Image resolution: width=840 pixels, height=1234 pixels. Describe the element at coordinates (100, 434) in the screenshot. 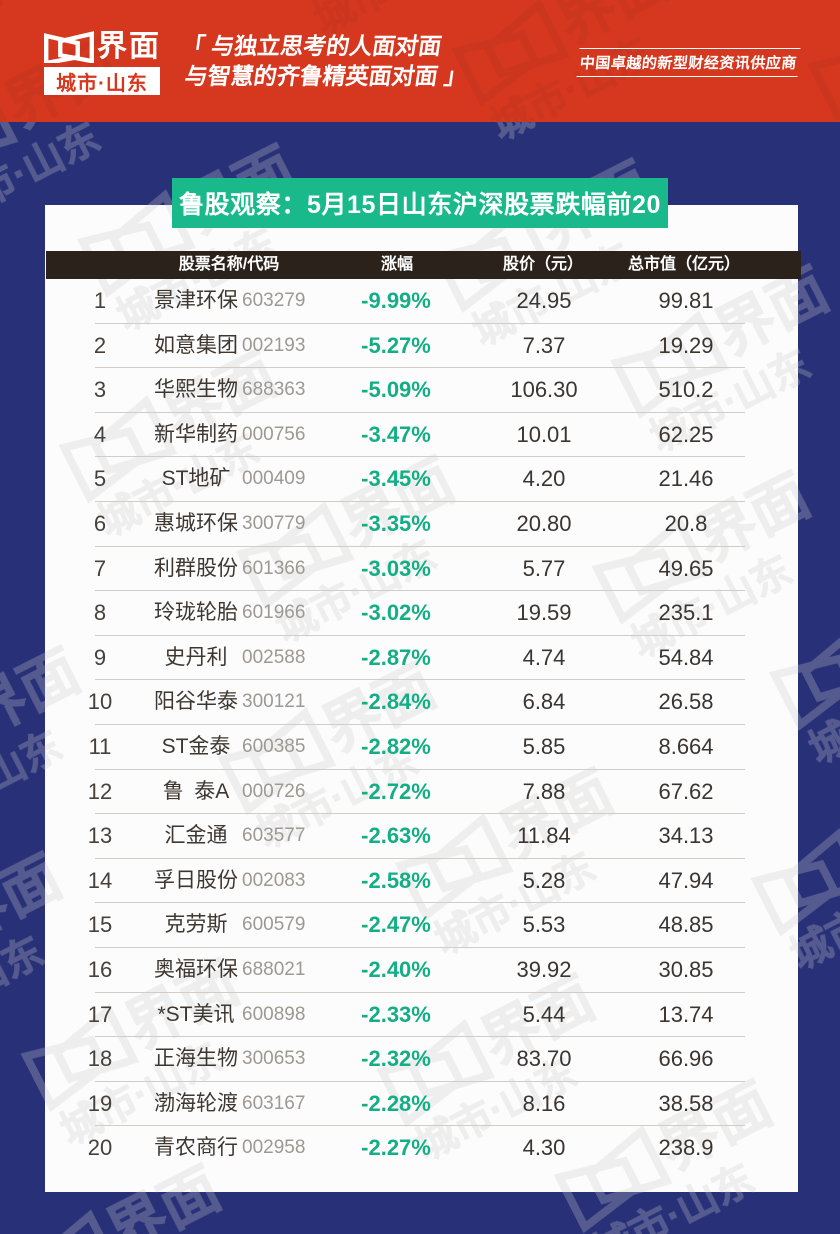

I see `rank-cell: 4` at that location.